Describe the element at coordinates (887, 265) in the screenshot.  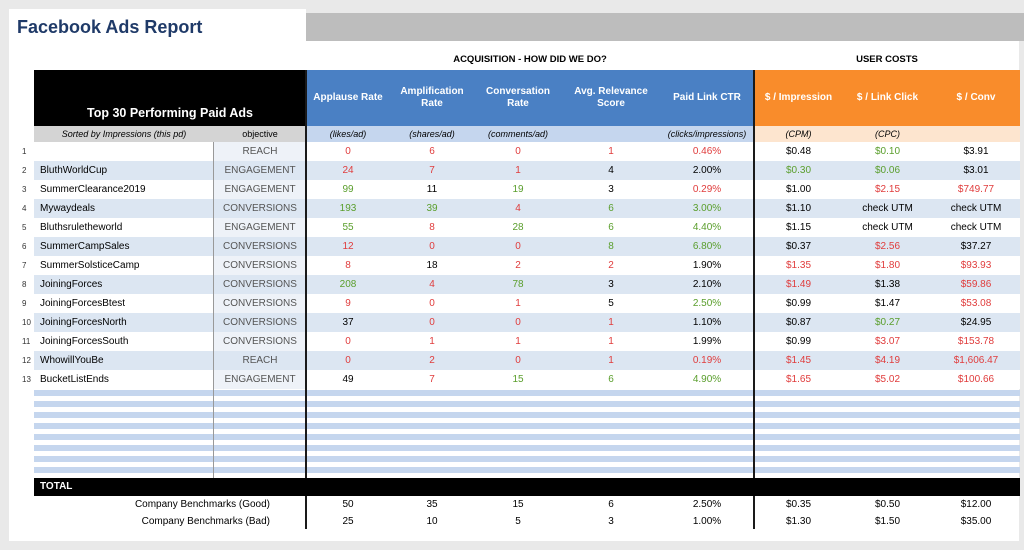
I see `metric-cell: $1.80` at that location.